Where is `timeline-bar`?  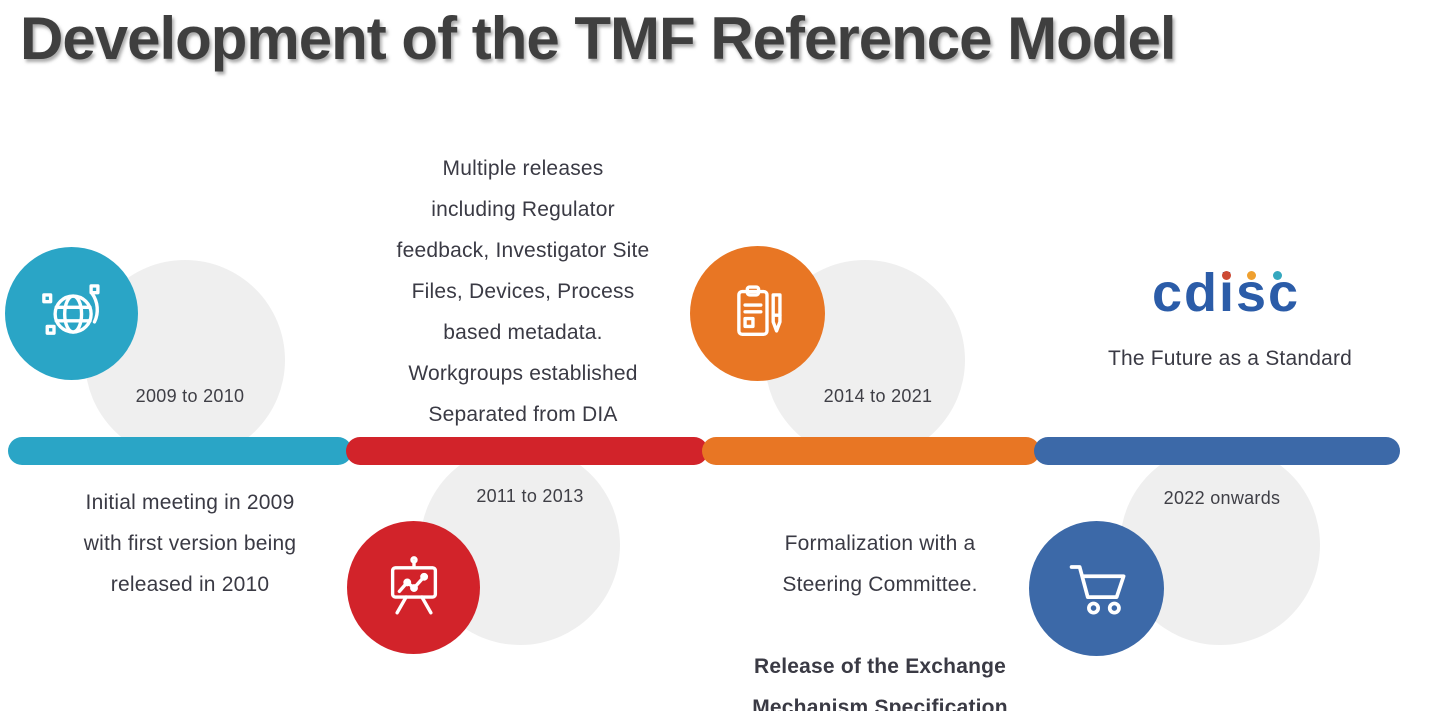 timeline-bar is located at coordinates (720, 451).